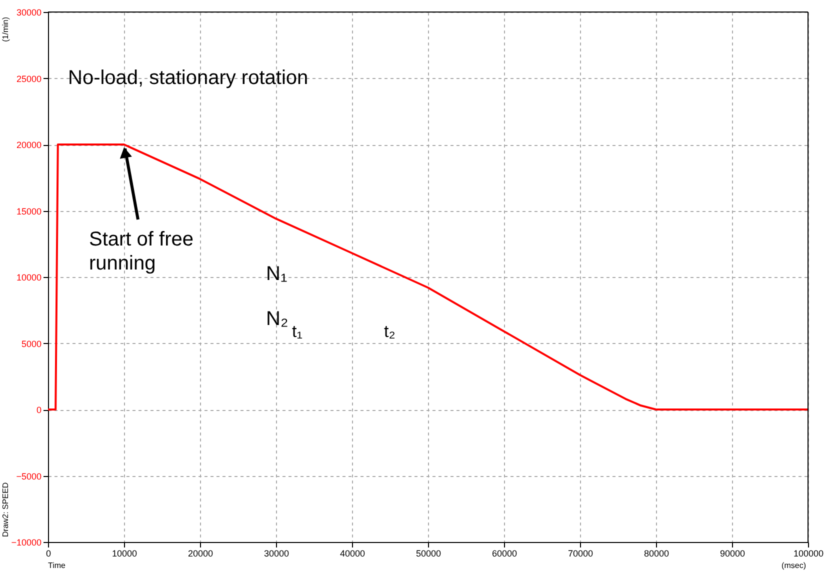  What do you see at coordinates (581, 553) in the screenshot?
I see `x-tick-label: 70000` at bounding box center [581, 553].